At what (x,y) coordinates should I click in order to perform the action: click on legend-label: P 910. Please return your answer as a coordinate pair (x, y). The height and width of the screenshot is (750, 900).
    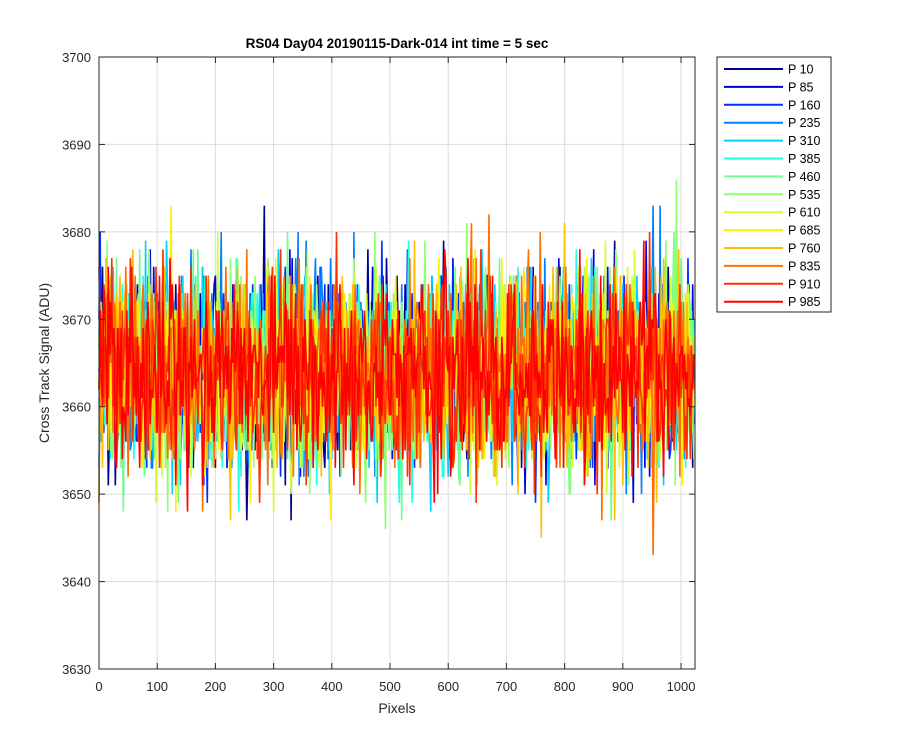
    Looking at the image, I should click on (804, 284).